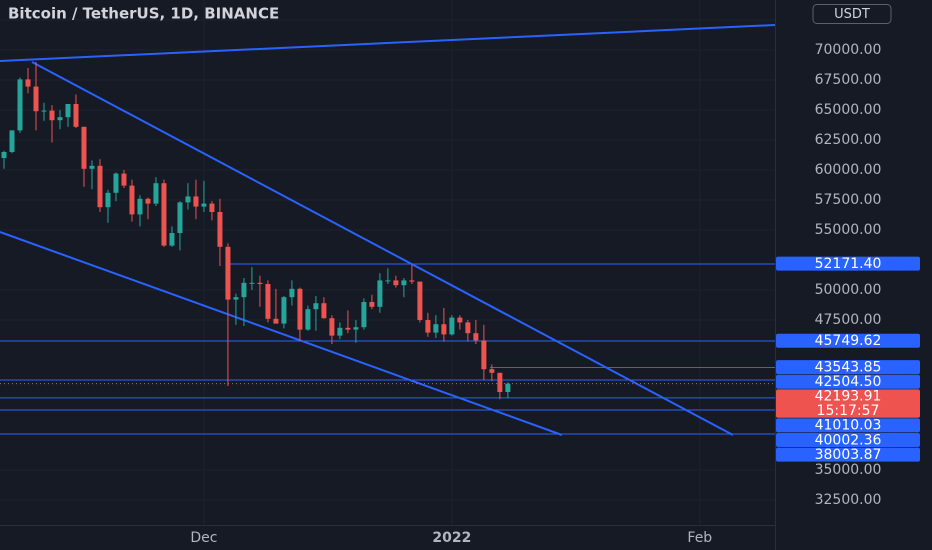 The width and height of the screenshot is (932, 550). I want to click on y-tick-label: 70000.00, so click(848, 50).